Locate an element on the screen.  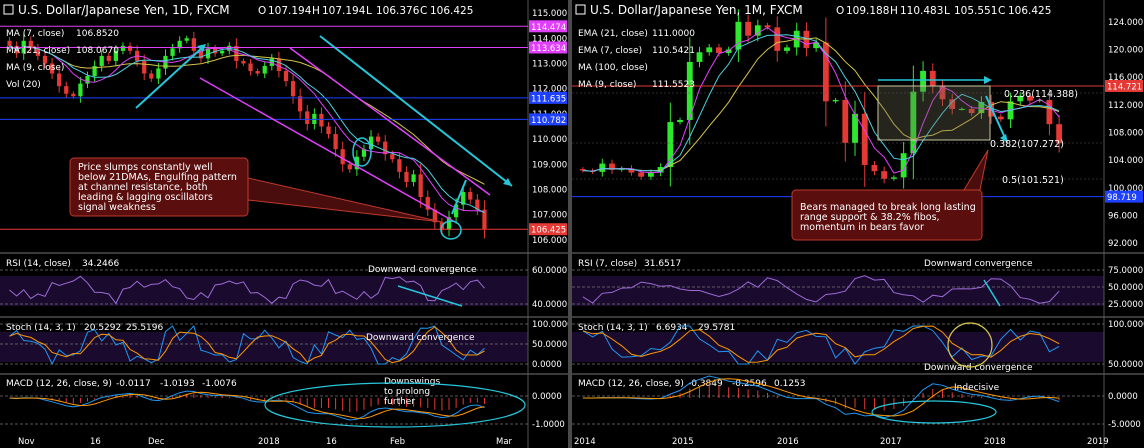
legend-name: MA (100, close) is located at coordinates (613, 68).